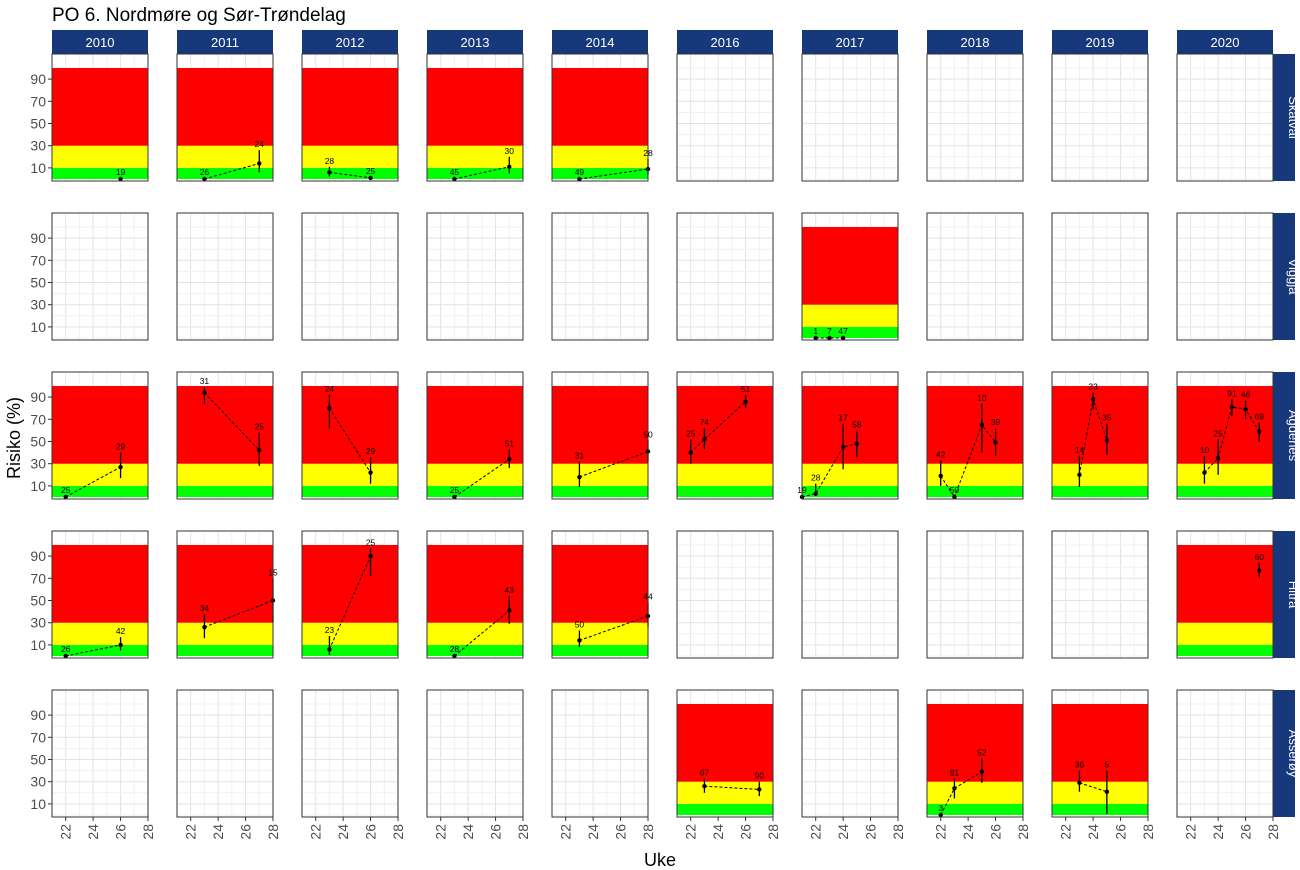 Image resolution: width=1300 pixels, height=870 pixels. Describe the element at coordinates (600, 42) in the screenshot. I see `column-strip-label: 2014` at that location.